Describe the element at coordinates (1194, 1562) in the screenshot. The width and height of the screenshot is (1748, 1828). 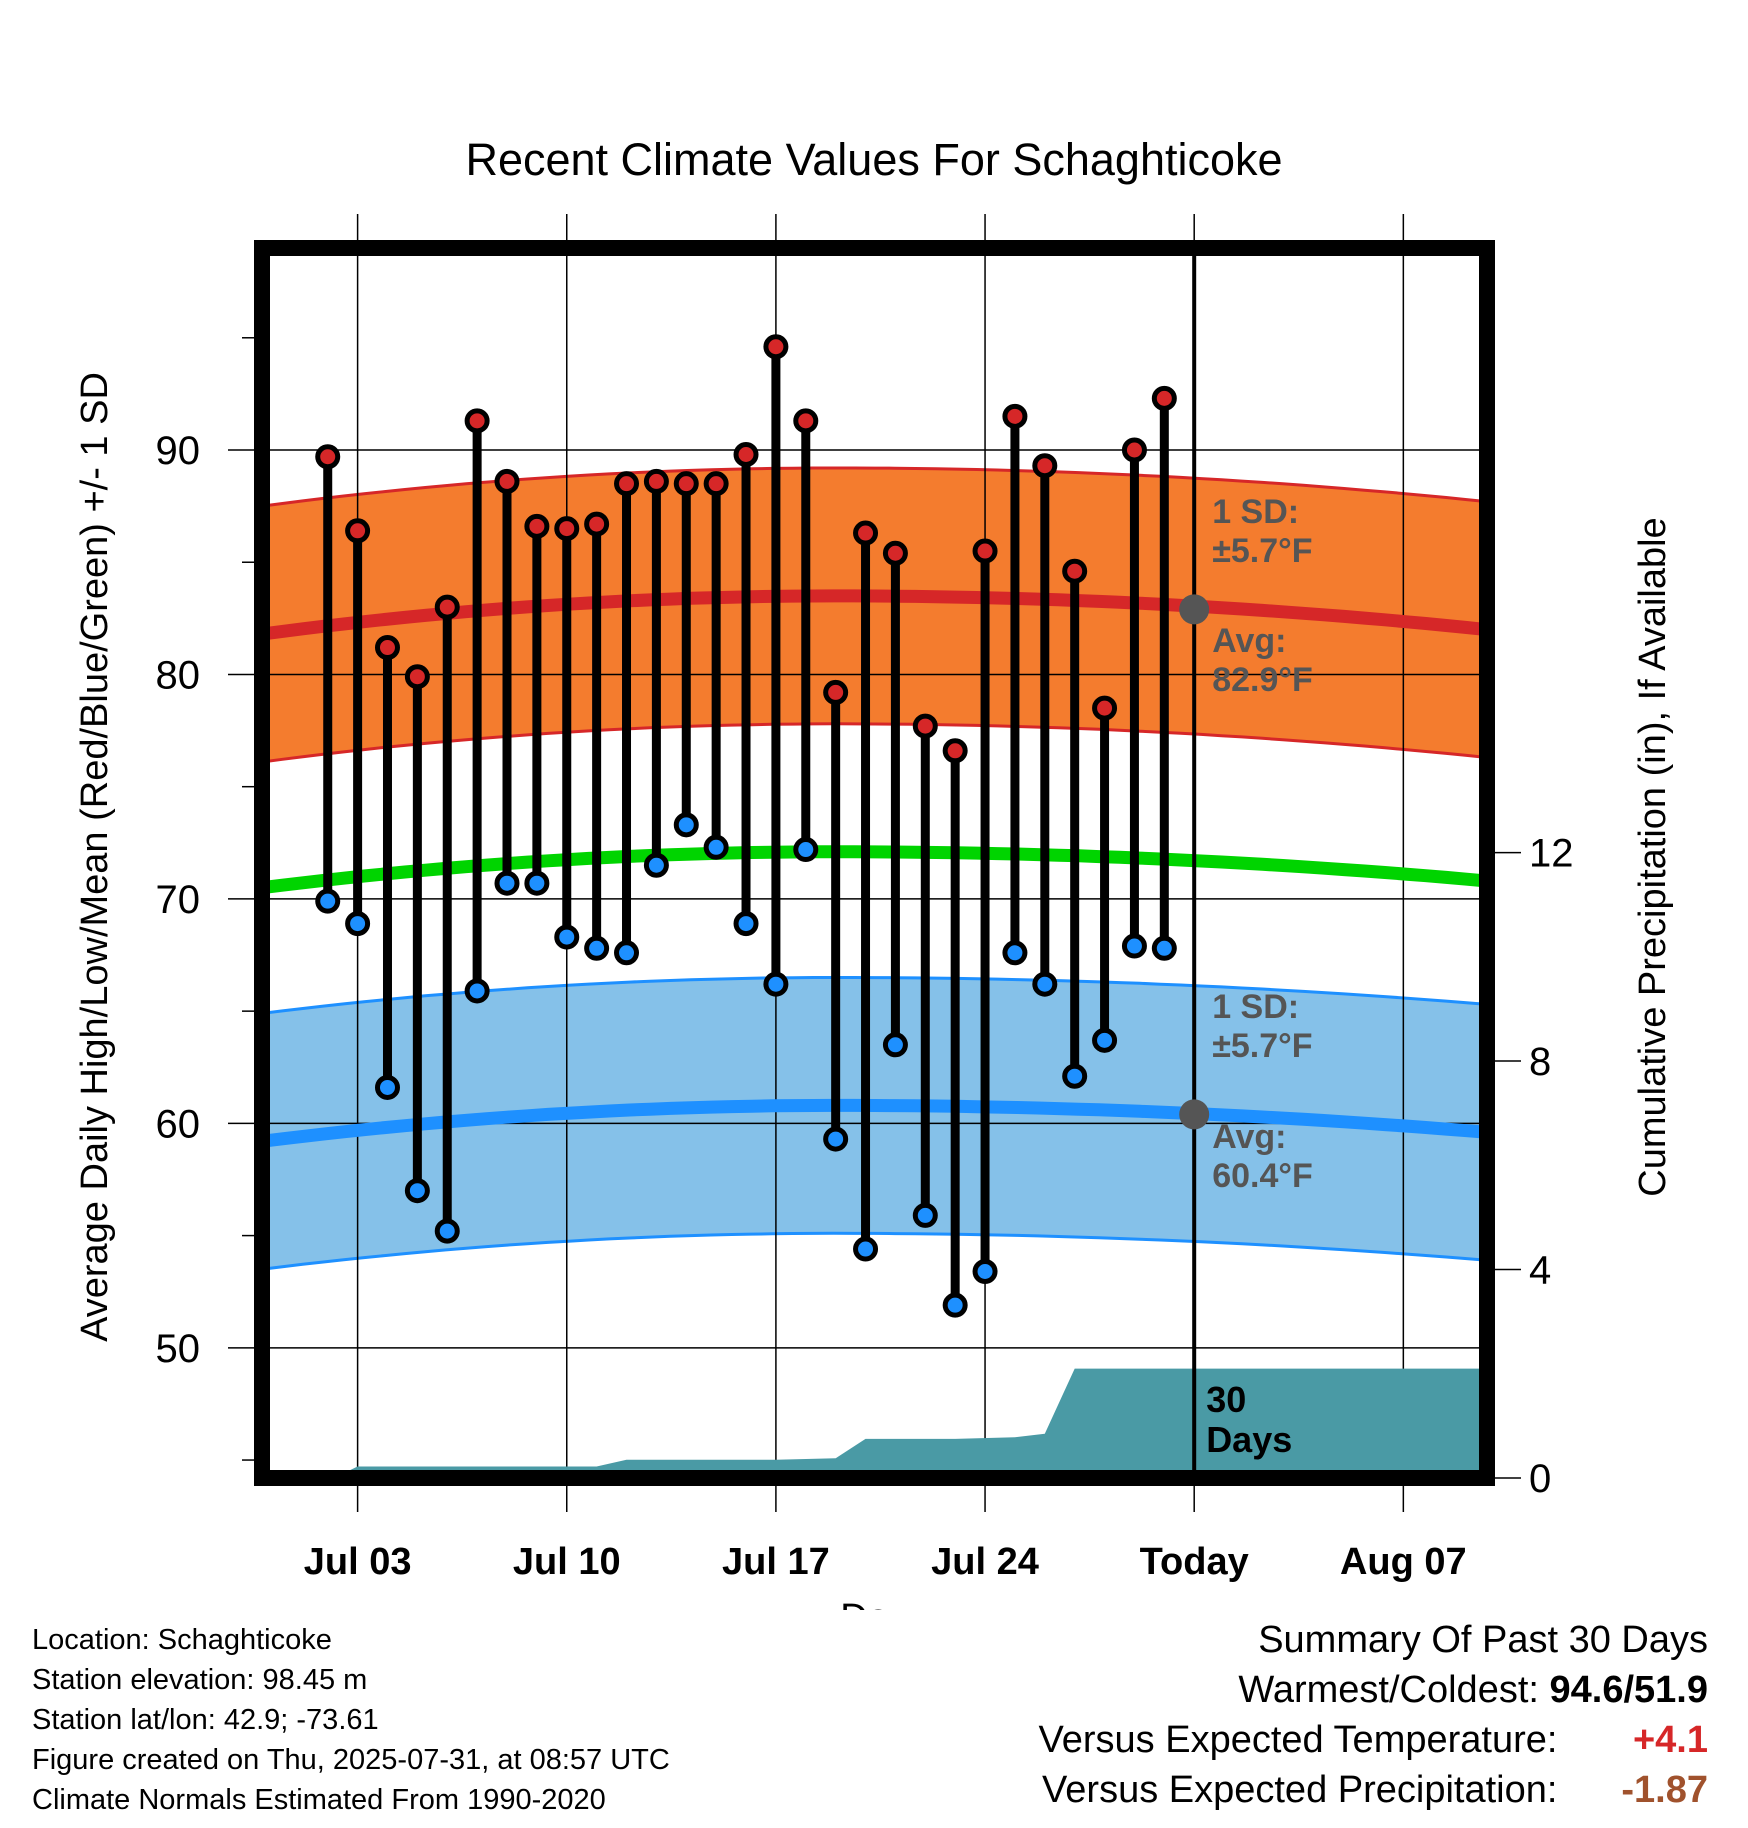
I see `x-tick-label: Today` at that location.